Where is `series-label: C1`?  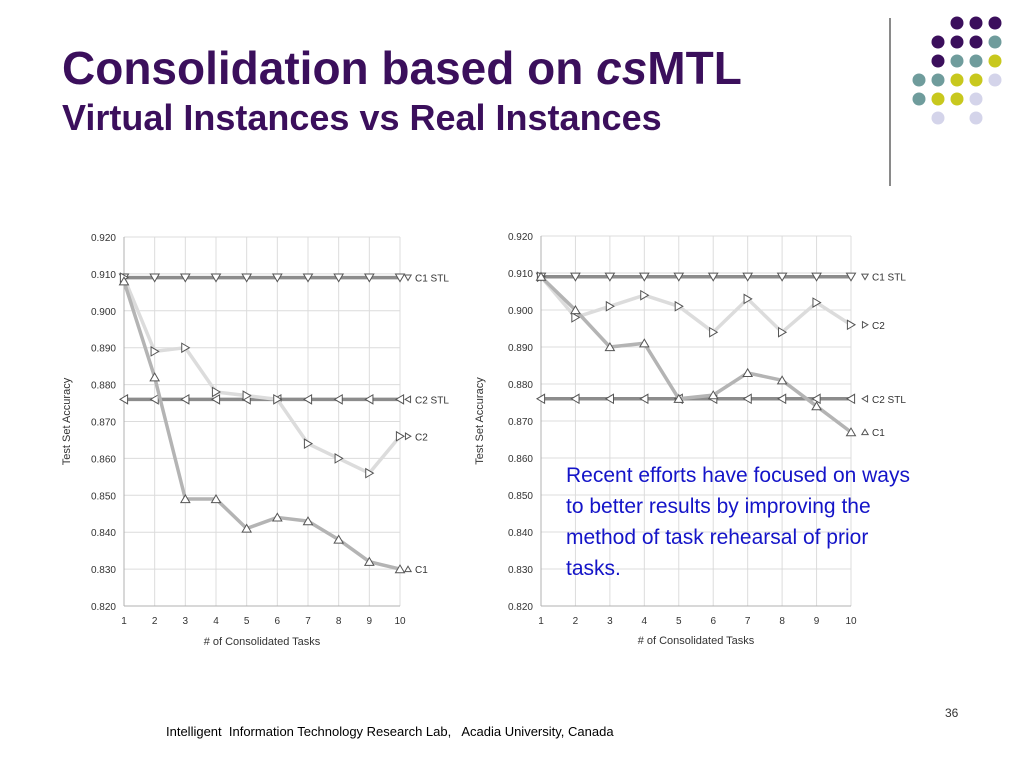 series-label: C1 is located at coordinates (421, 570).